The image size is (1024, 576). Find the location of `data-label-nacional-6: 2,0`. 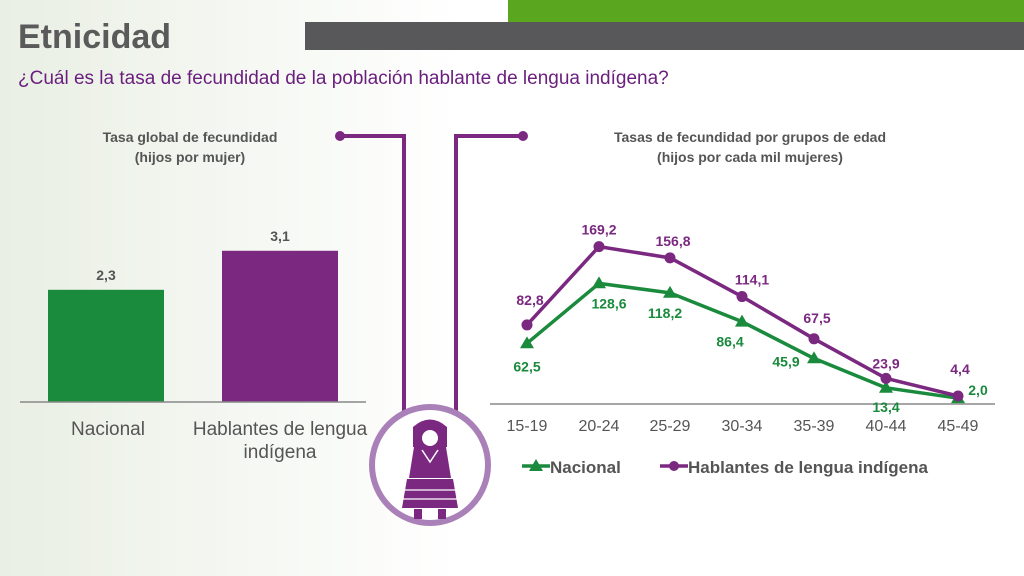

data-label-nacional-6: 2,0 is located at coordinates (978, 390).